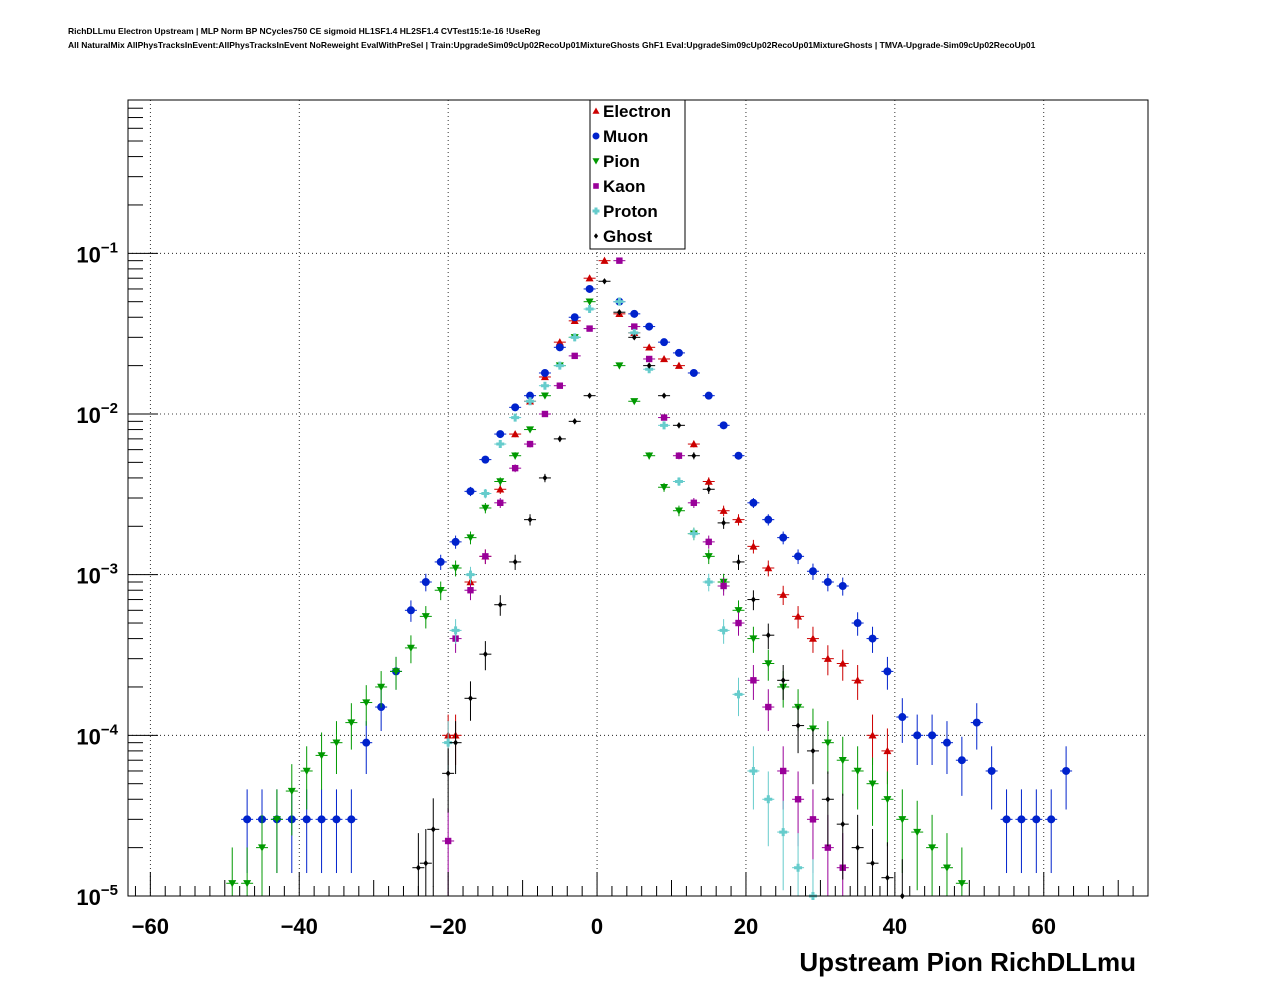 This screenshot has width=1276, height=996. What do you see at coordinates (624, 186) in the screenshot?
I see `legend-label: Kaon` at bounding box center [624, 186].